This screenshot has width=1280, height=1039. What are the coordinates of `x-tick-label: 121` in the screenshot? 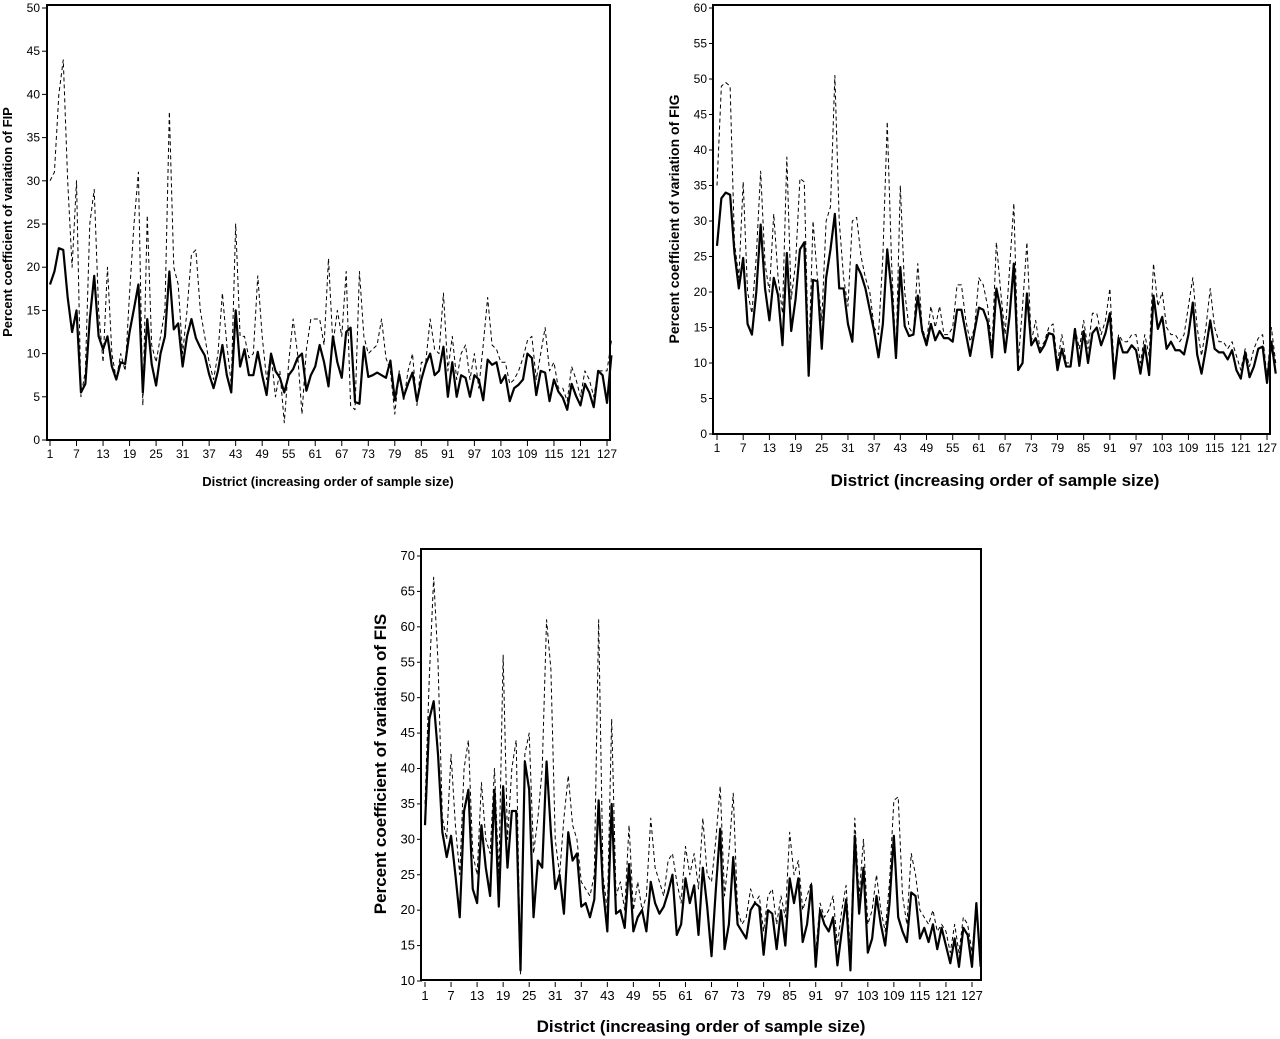 It's located at (1241, 448).